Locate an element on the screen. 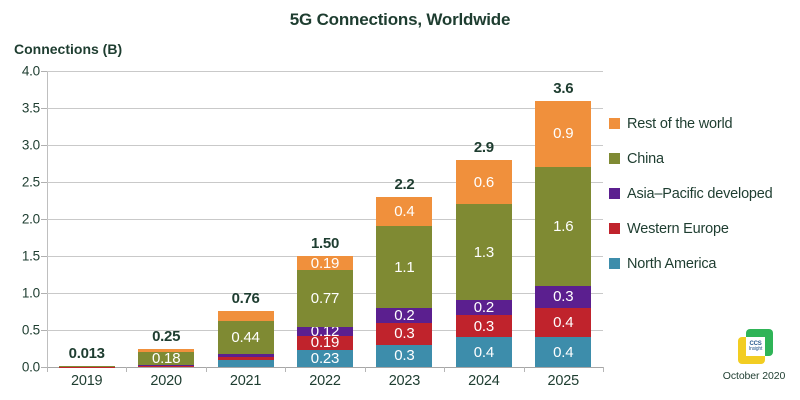 This screenshot has height=400, width=800. legend-label: North America is located at coordinates (672, 263).